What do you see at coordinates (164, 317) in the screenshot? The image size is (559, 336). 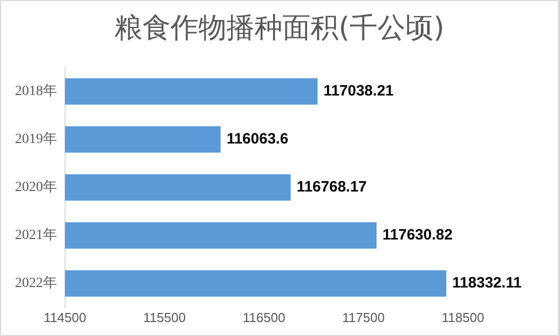 I see `x-tick-label: 115500` at bounding box center [164, 317].